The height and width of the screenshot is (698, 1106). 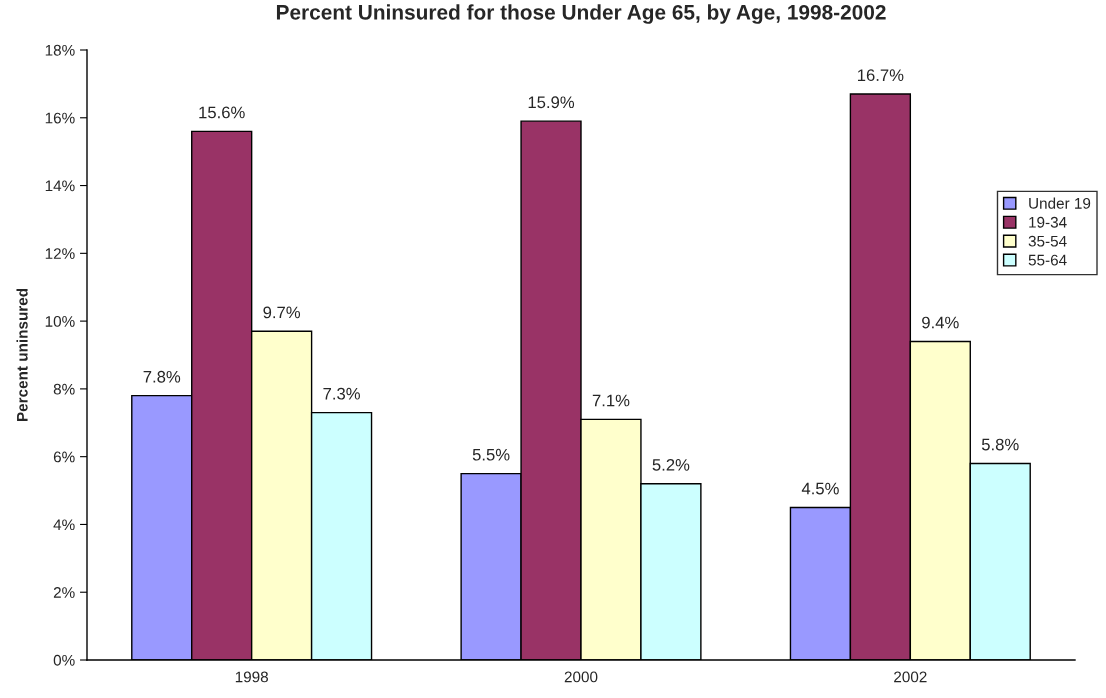 What do you see at coordinates (251, 677) in the screenshot?
I see `x-tick-label: 1998` at bounding box center [251, 677].